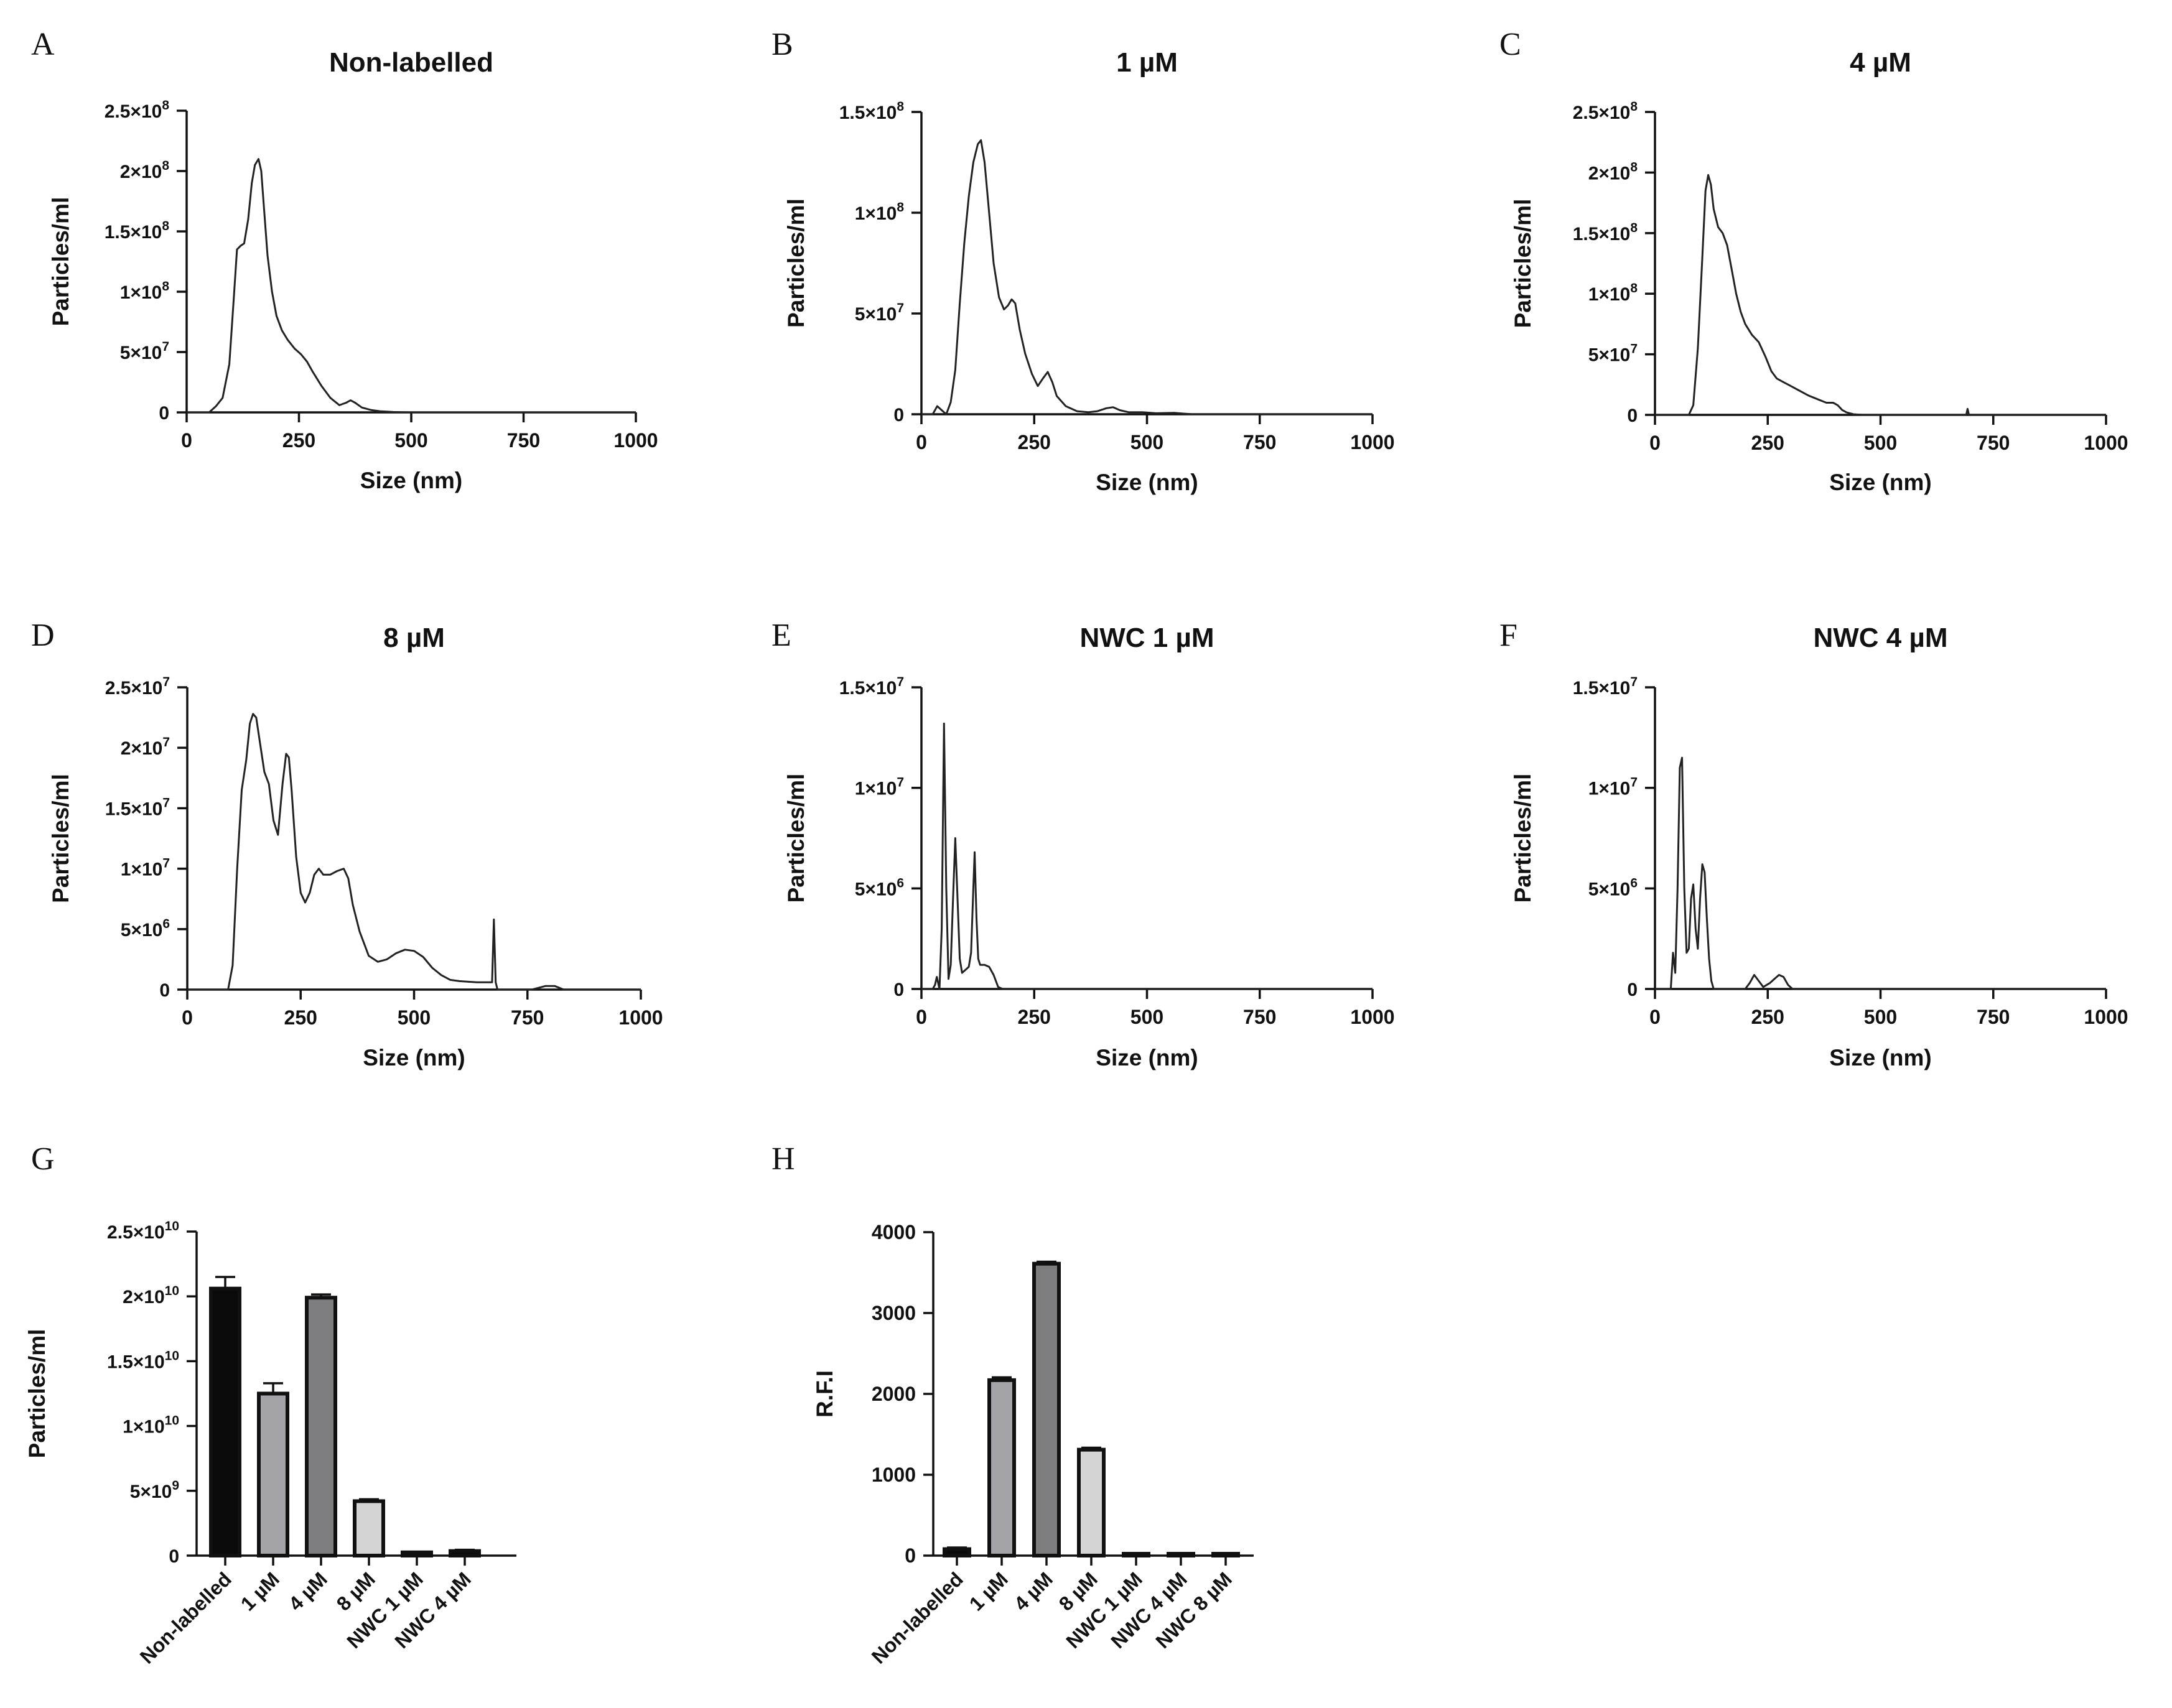  I want to click on y-tick-label: 2×10¹⁰, so click(151, 1295).